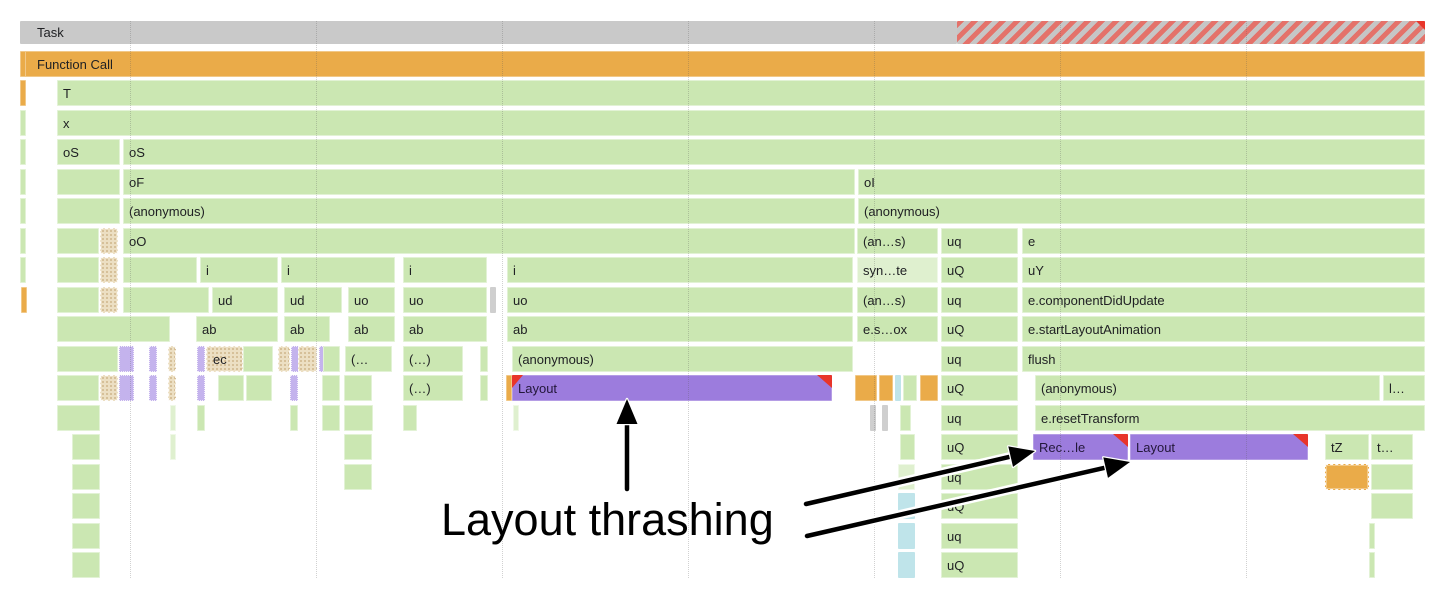  What do you see at coordinates (224, 359) in the screenshot?
I see `flame-bar-ec: ec` at bounding box center [224, 359].